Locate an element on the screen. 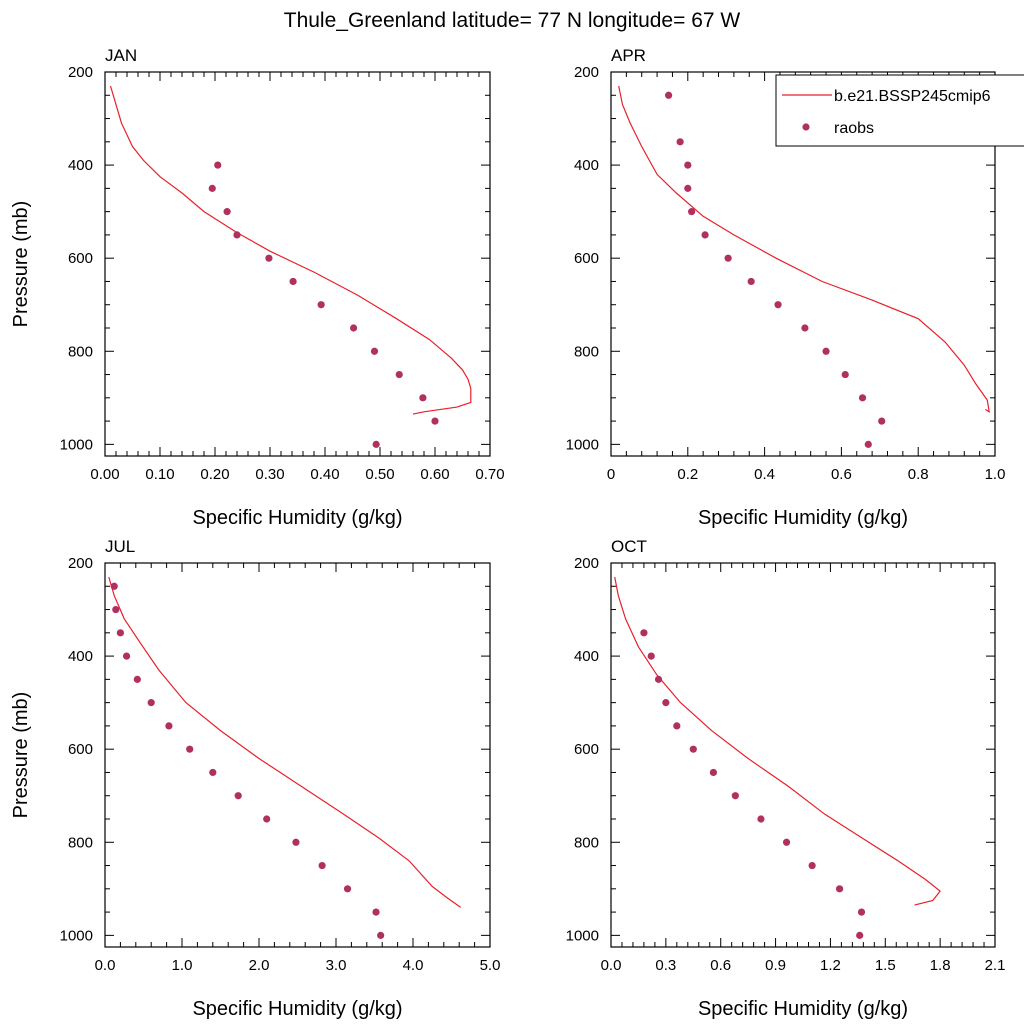 The height and width of the screenshot is (1024, 1024). x-tick-label: 0.6 is located at coordinates (841, 474).